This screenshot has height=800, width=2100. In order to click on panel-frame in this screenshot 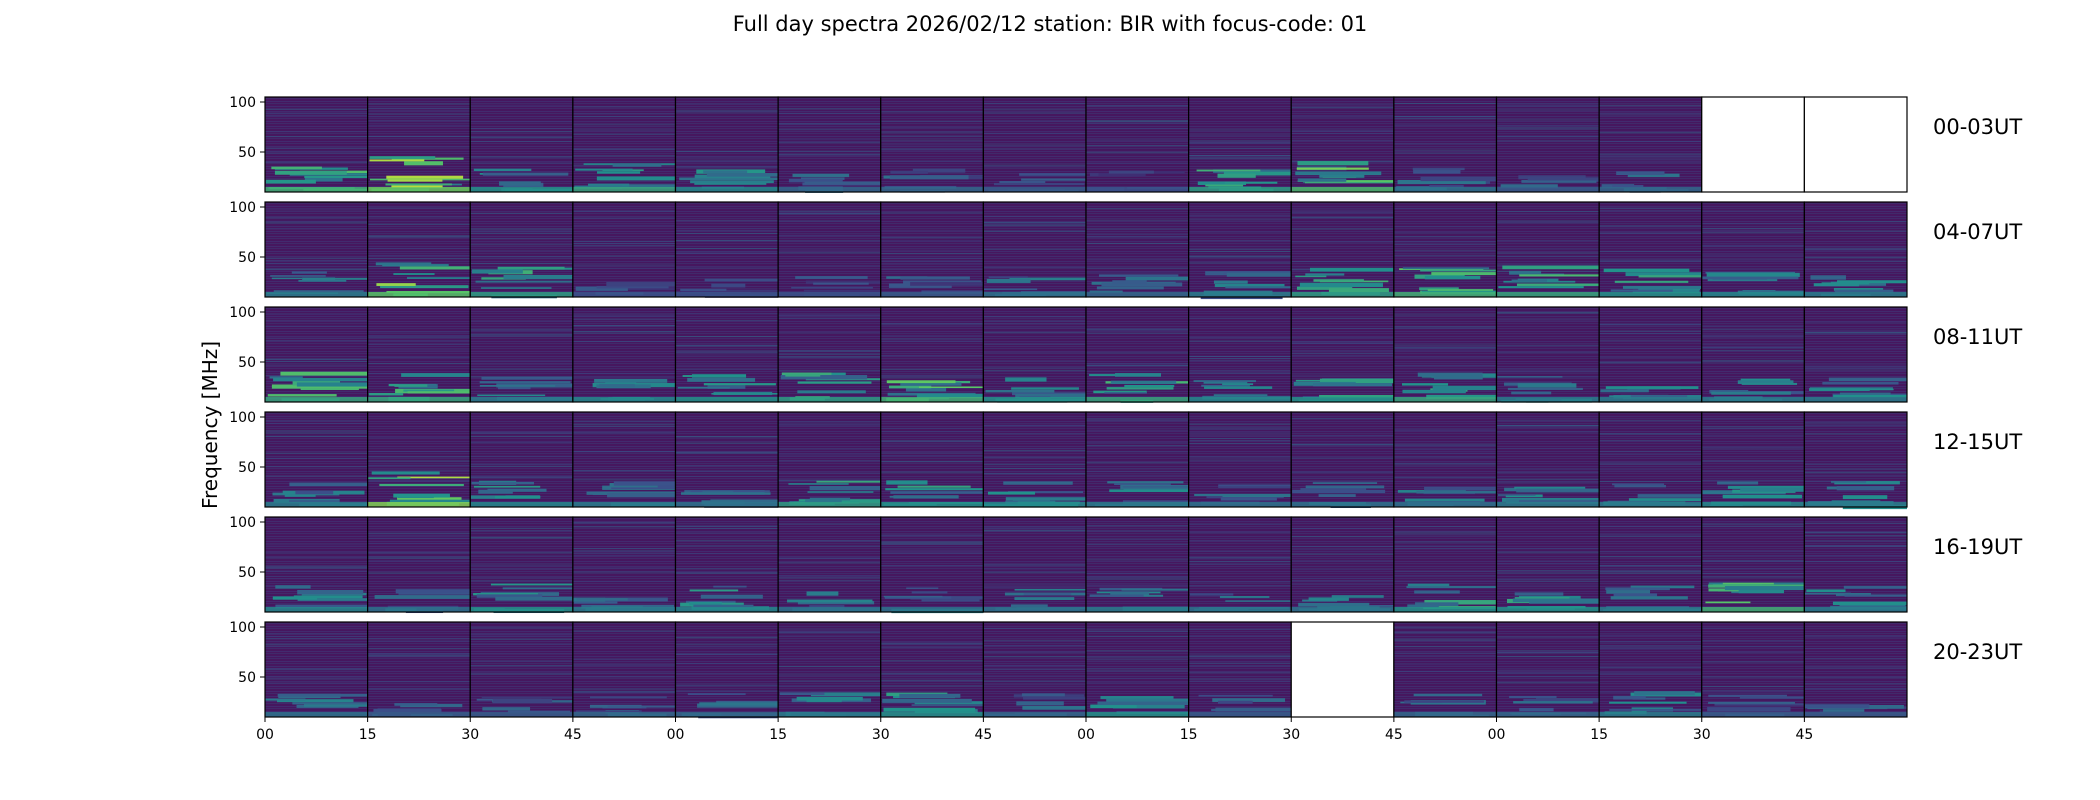, I will do `click(1855, 459)`.